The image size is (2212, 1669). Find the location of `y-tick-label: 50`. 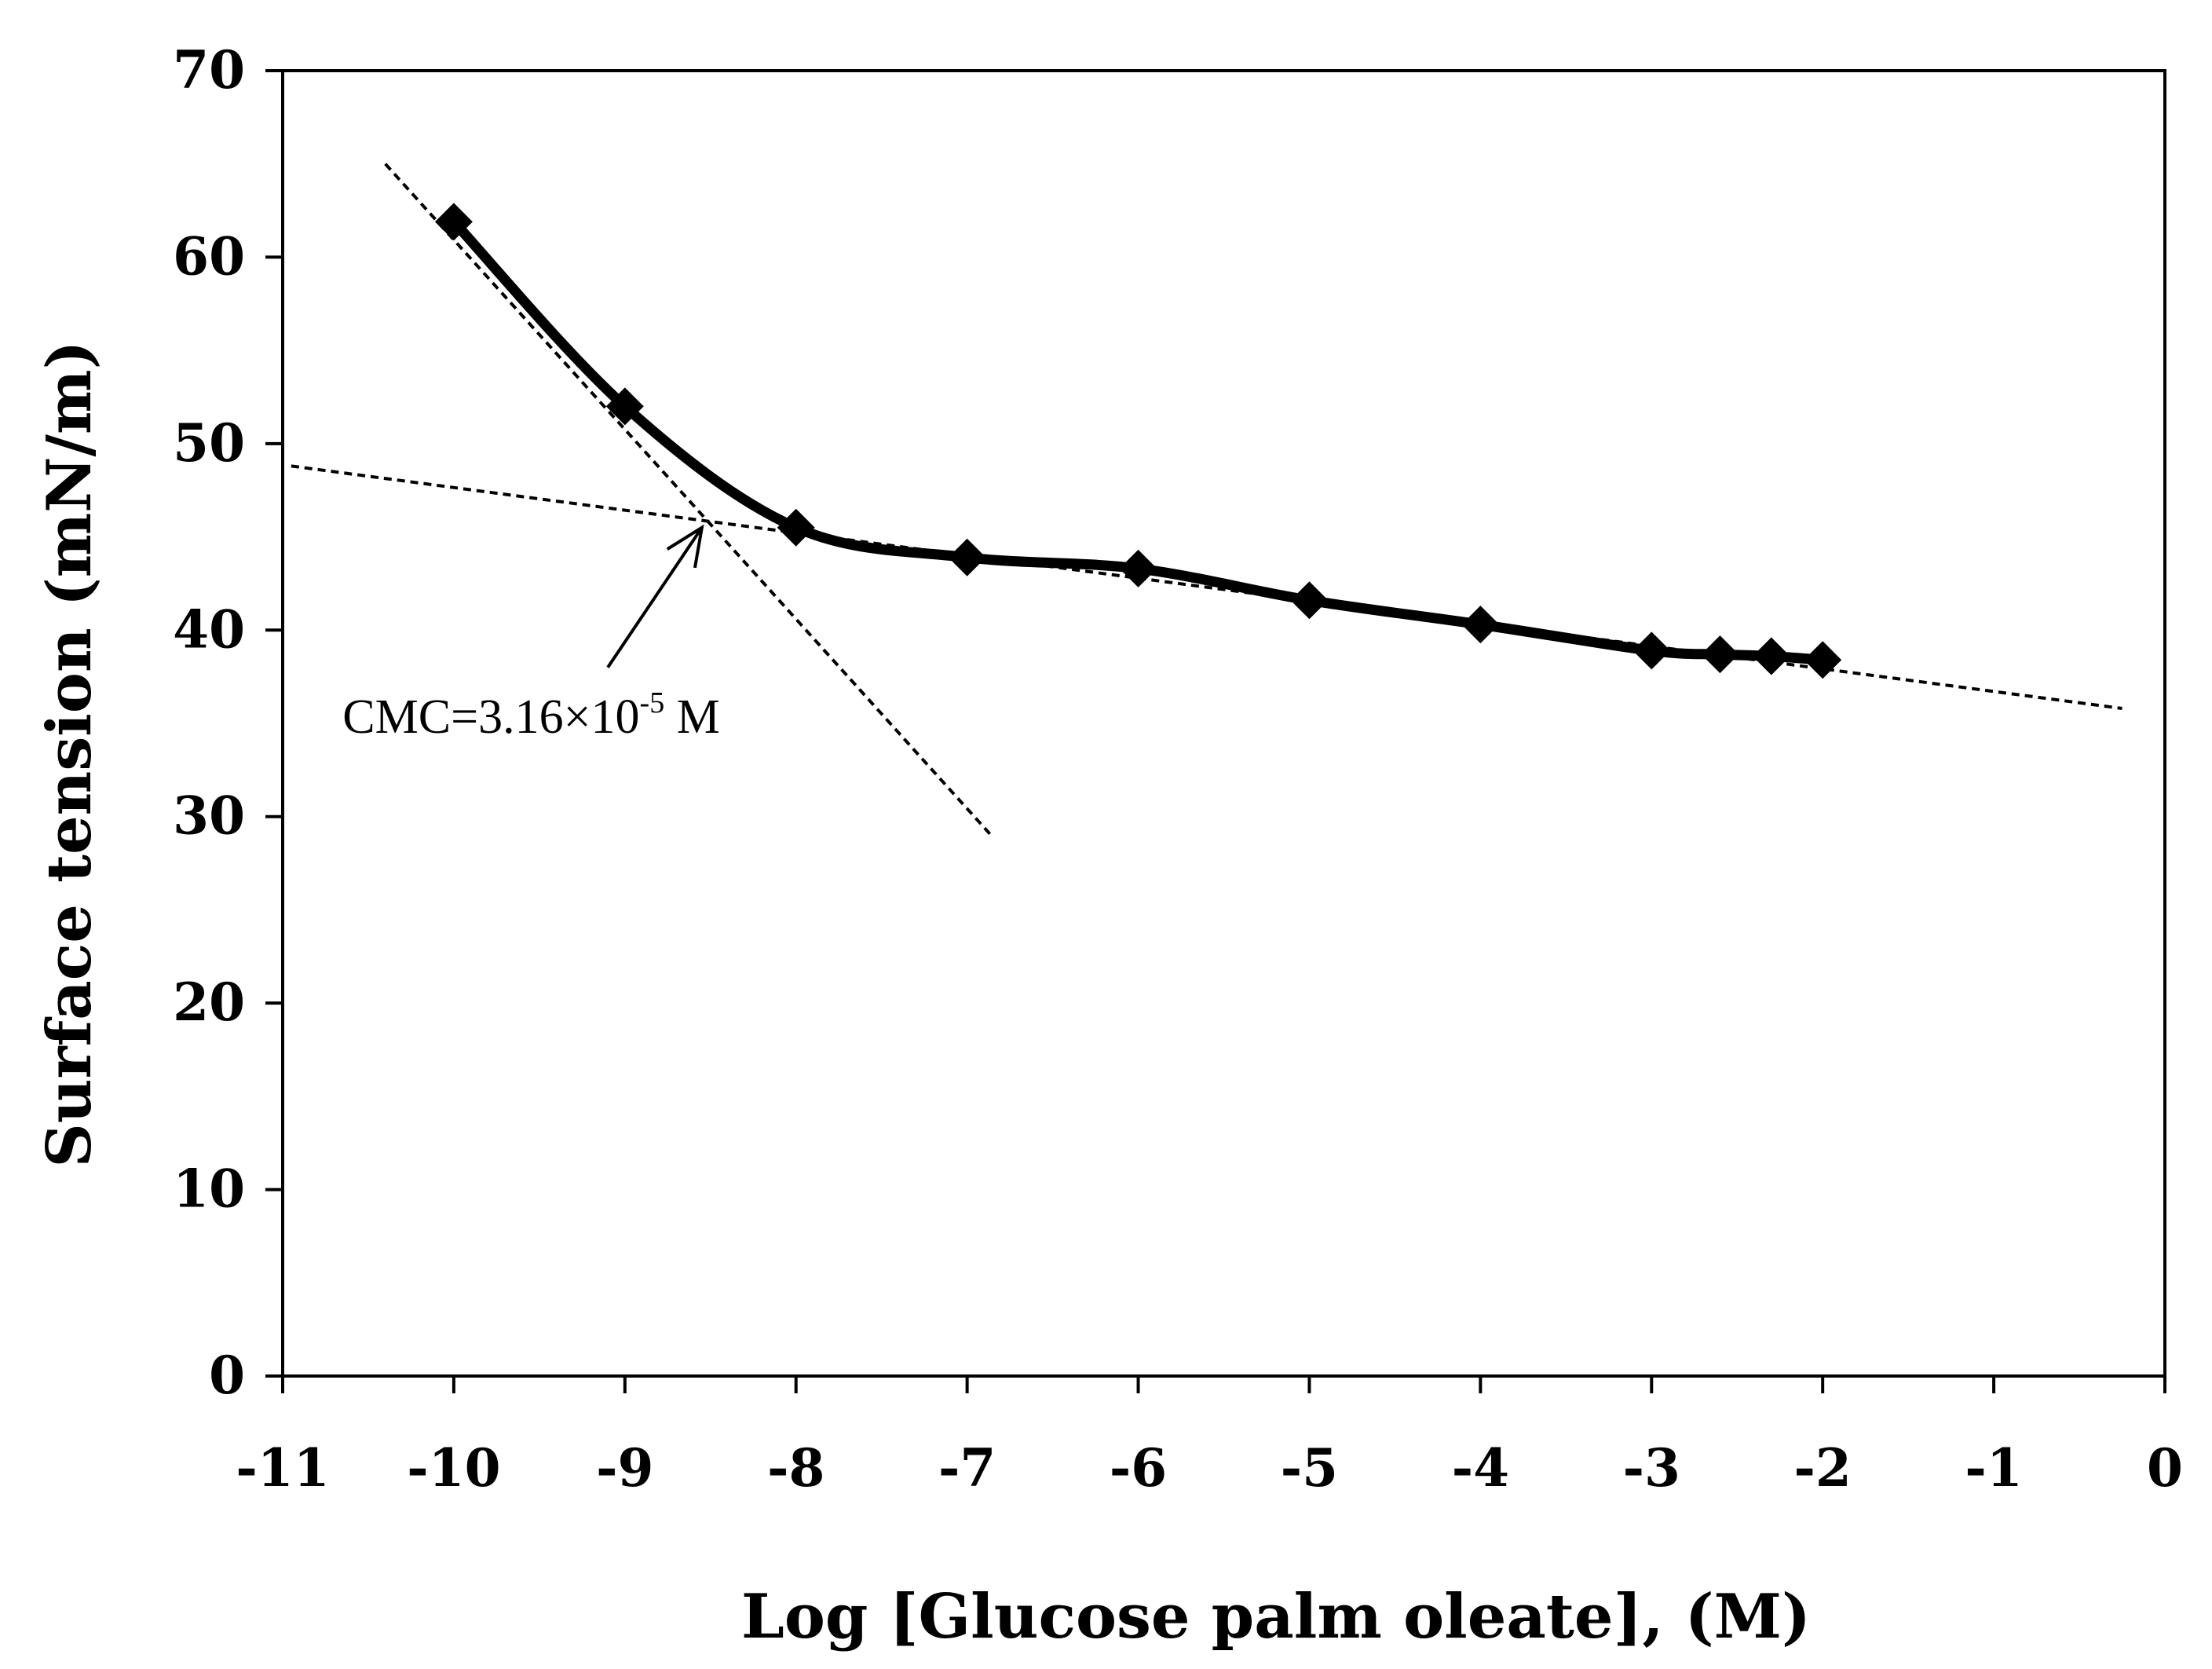

y-tick-label: 50 is located at coordinates (209, 443).